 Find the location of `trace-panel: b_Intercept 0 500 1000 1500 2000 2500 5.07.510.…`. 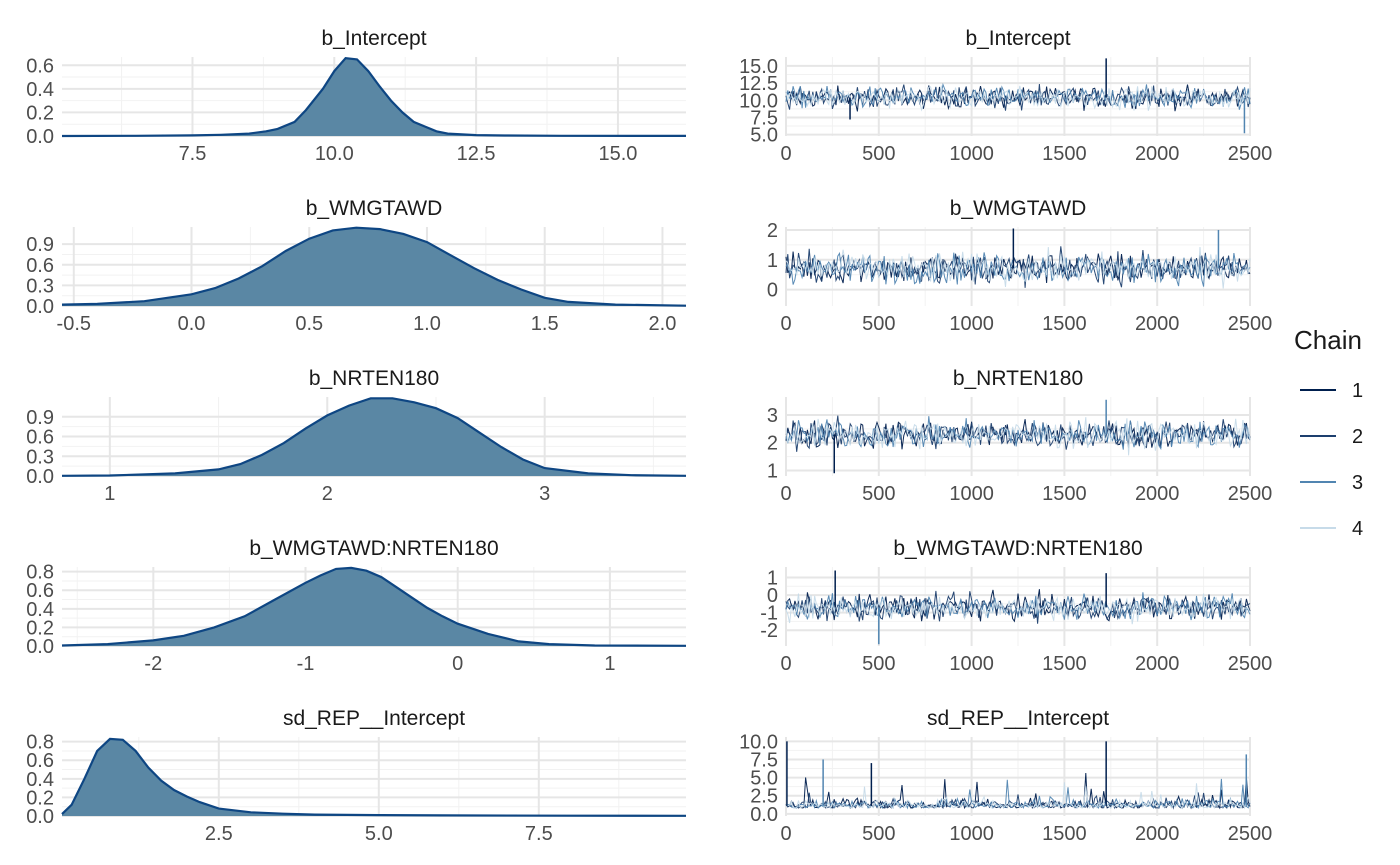

trace-panel: b_Intercept 0 500 1000 1500 2000 2500 5.07.510.… is located at coordinates (1005, 96).